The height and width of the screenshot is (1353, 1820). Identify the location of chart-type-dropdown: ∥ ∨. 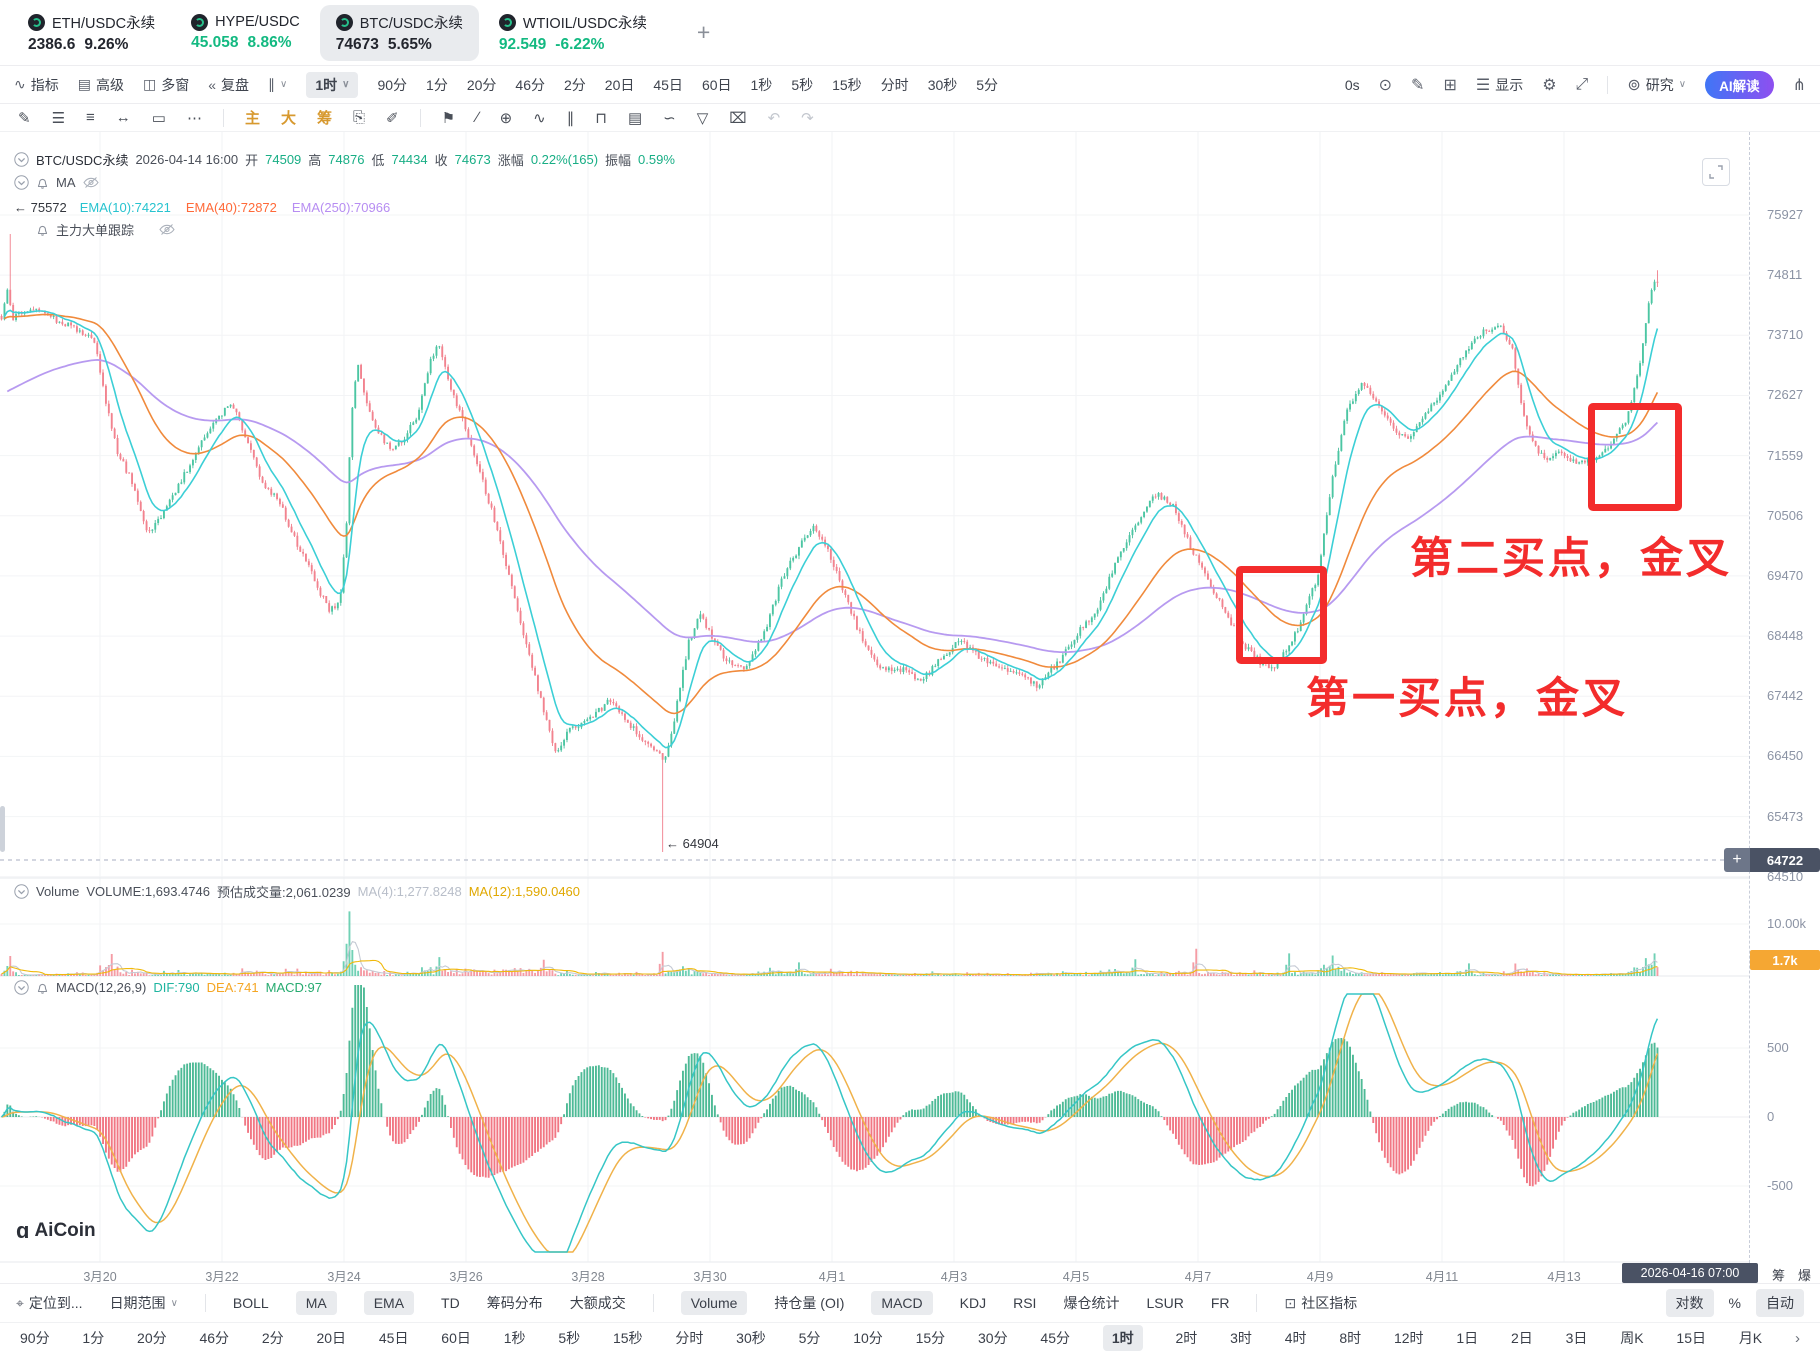
(277, 84).